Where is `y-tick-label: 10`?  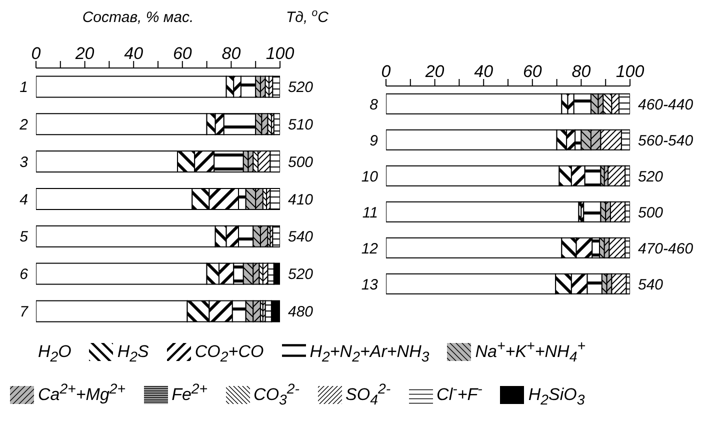
y-tick-label: 10 is located at coordinates (370, 177).